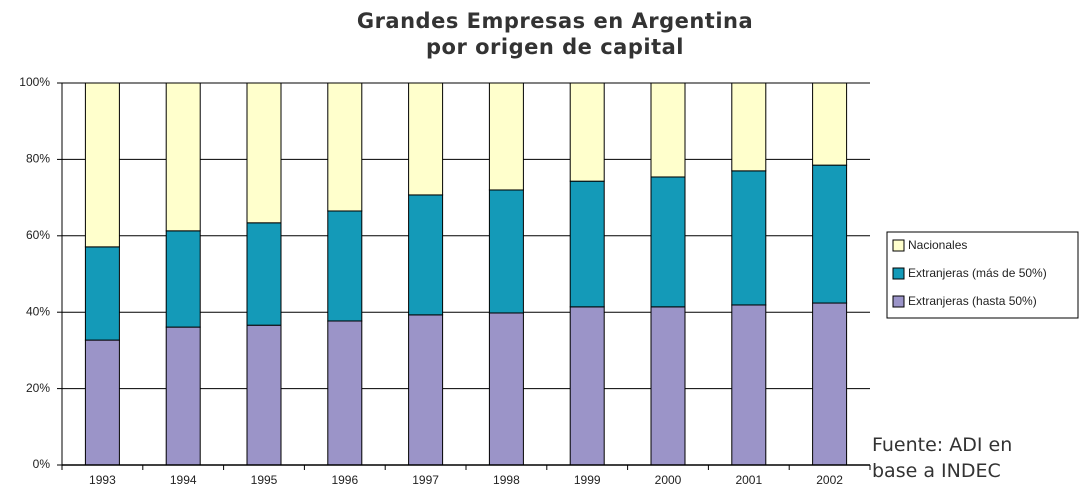 The height and width of the screenshot is (488, 1090). Describe the element at coordinates (587, 480) in the screenshot. I see `x-tick-label: 1999` at that location.